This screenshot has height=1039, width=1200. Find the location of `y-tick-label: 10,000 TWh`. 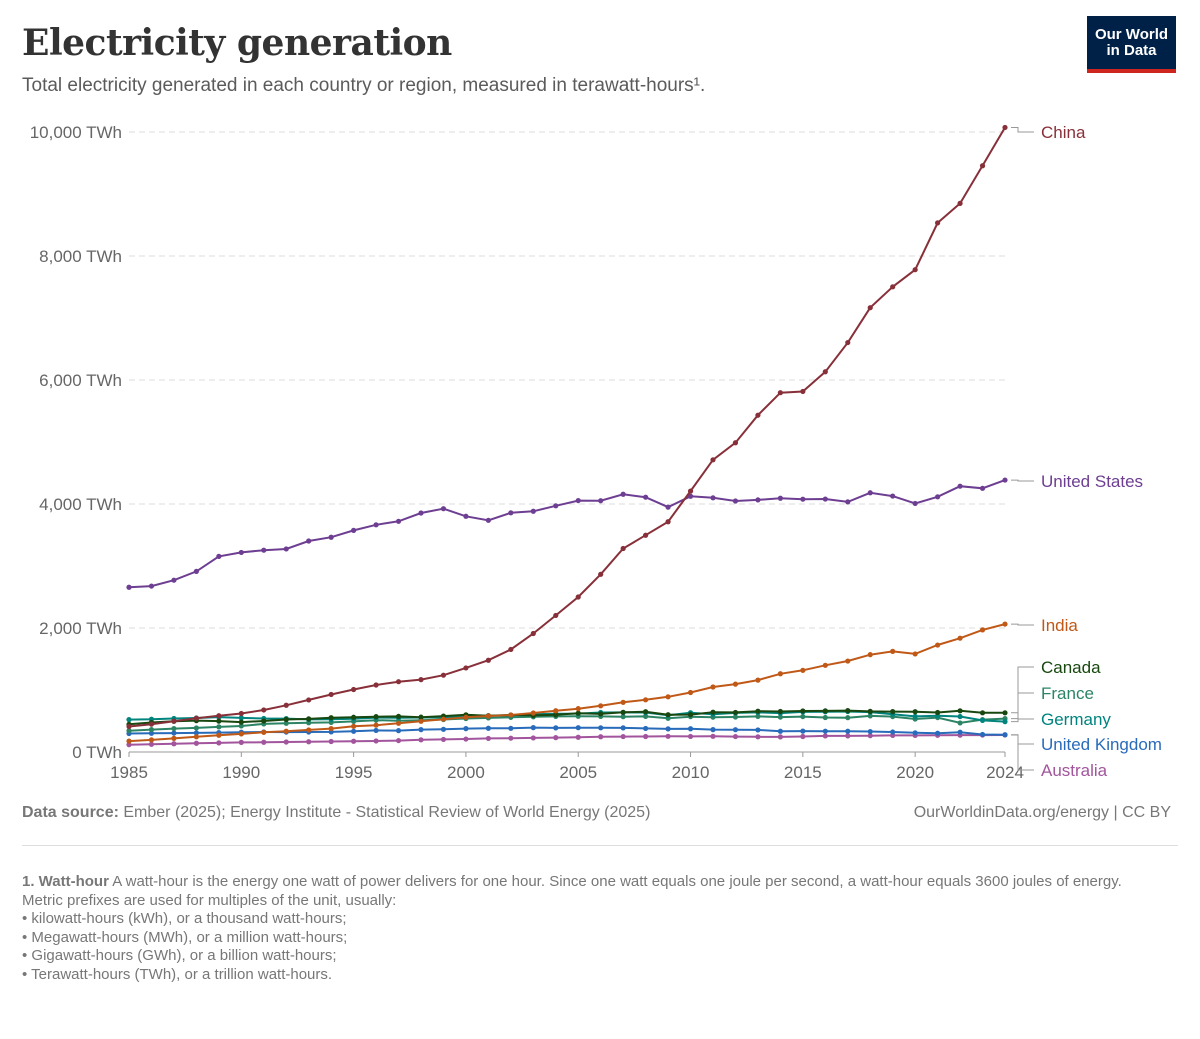

y-tick-label: 10,000 TWh is located at coordinates (76, 132).